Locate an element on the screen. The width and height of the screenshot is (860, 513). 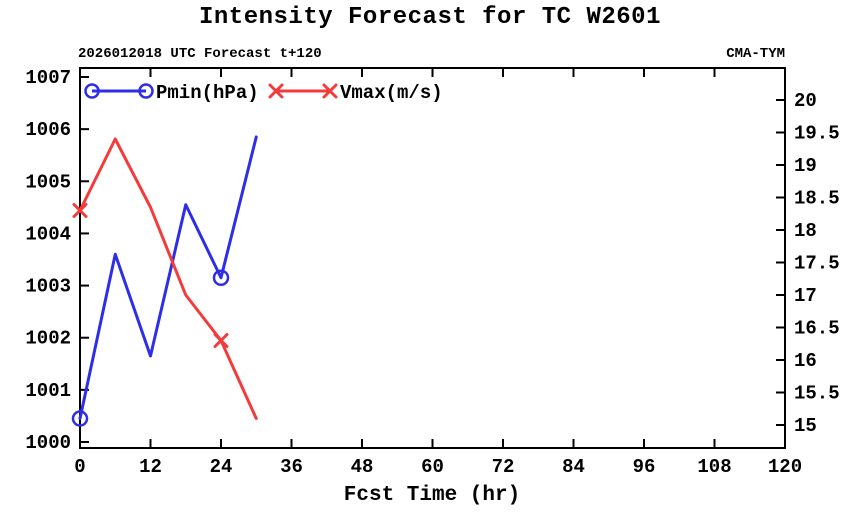
y-left-tick-label: 1000 is located at coordinates (48, 443).